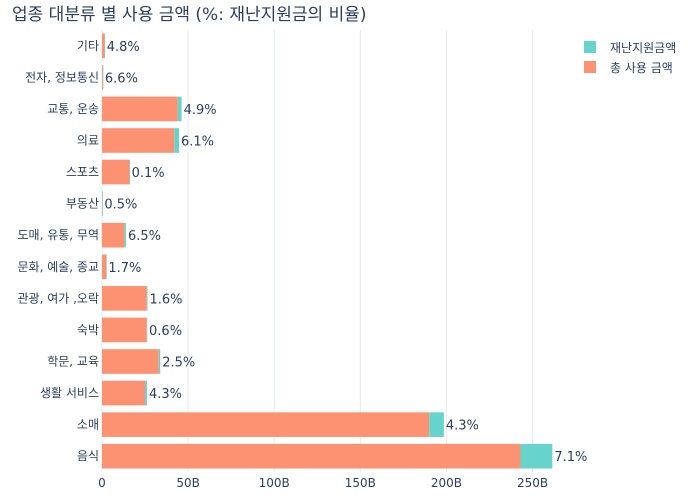 The image size is (700, 500). Describe the element at coordinates (59, 235) in the screenshot. I see `category-label: 도매, 유통, 무역` at that location.